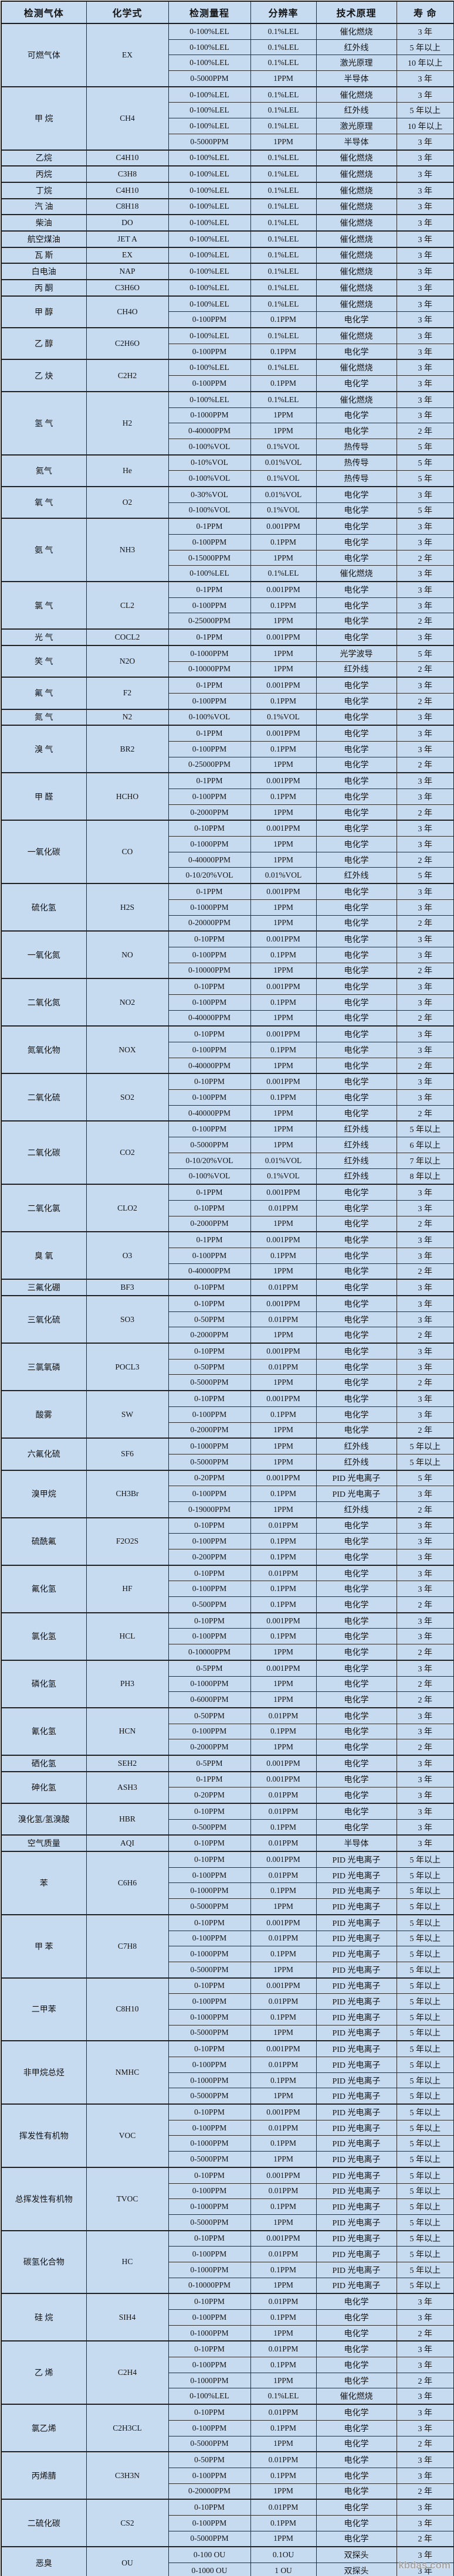 The height and width of the screenshot is (2576, 454). What do you see at coordinates (44, 1883) in the screenshot?
I see `gas-name-cell: 苯` at bounding box center [44, 1883].